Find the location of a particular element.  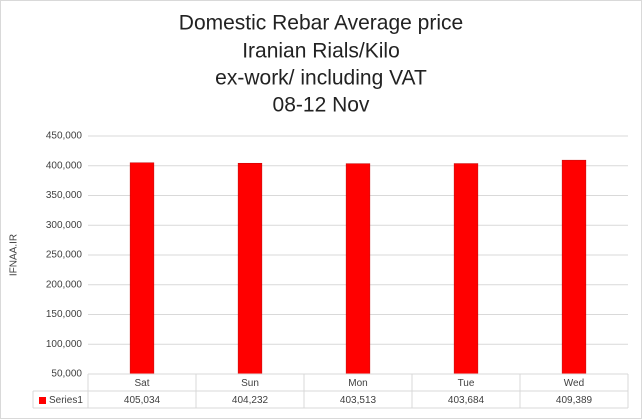

y-axis-label: IFNAA.IR is located at coordinates (14, 255).